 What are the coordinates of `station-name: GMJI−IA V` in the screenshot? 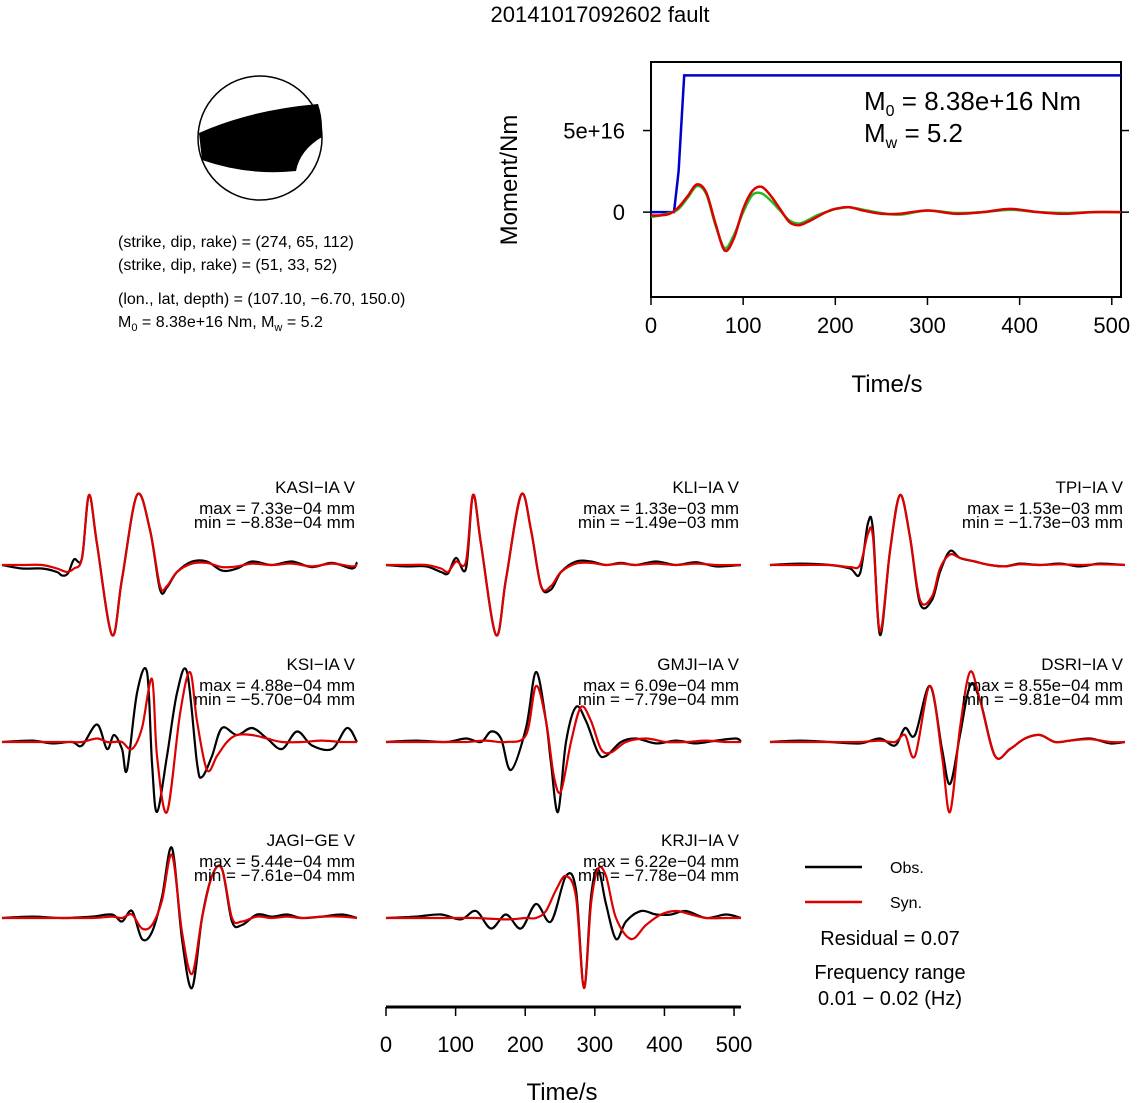 It's located at (698, 664).